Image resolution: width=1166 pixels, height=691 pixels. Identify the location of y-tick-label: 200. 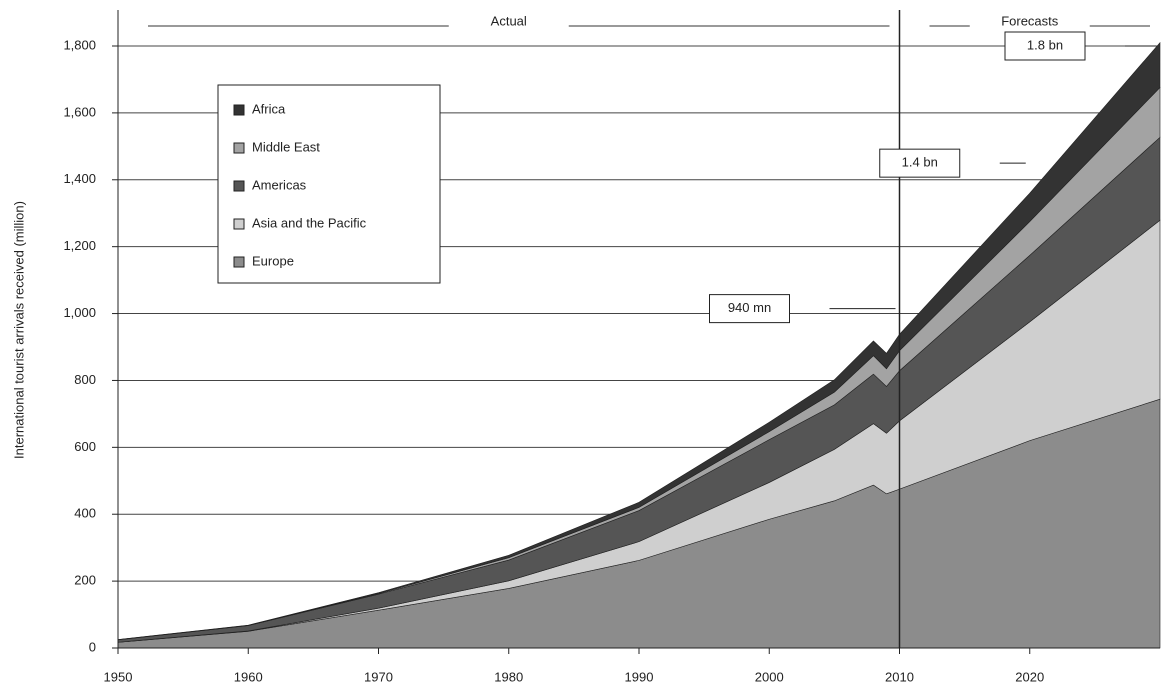
(85, 580).